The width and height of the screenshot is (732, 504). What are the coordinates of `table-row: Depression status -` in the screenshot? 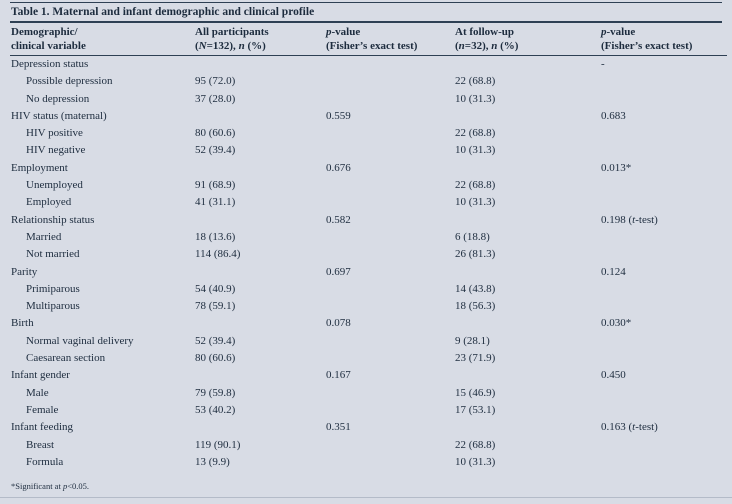 It's located at (368, 65).